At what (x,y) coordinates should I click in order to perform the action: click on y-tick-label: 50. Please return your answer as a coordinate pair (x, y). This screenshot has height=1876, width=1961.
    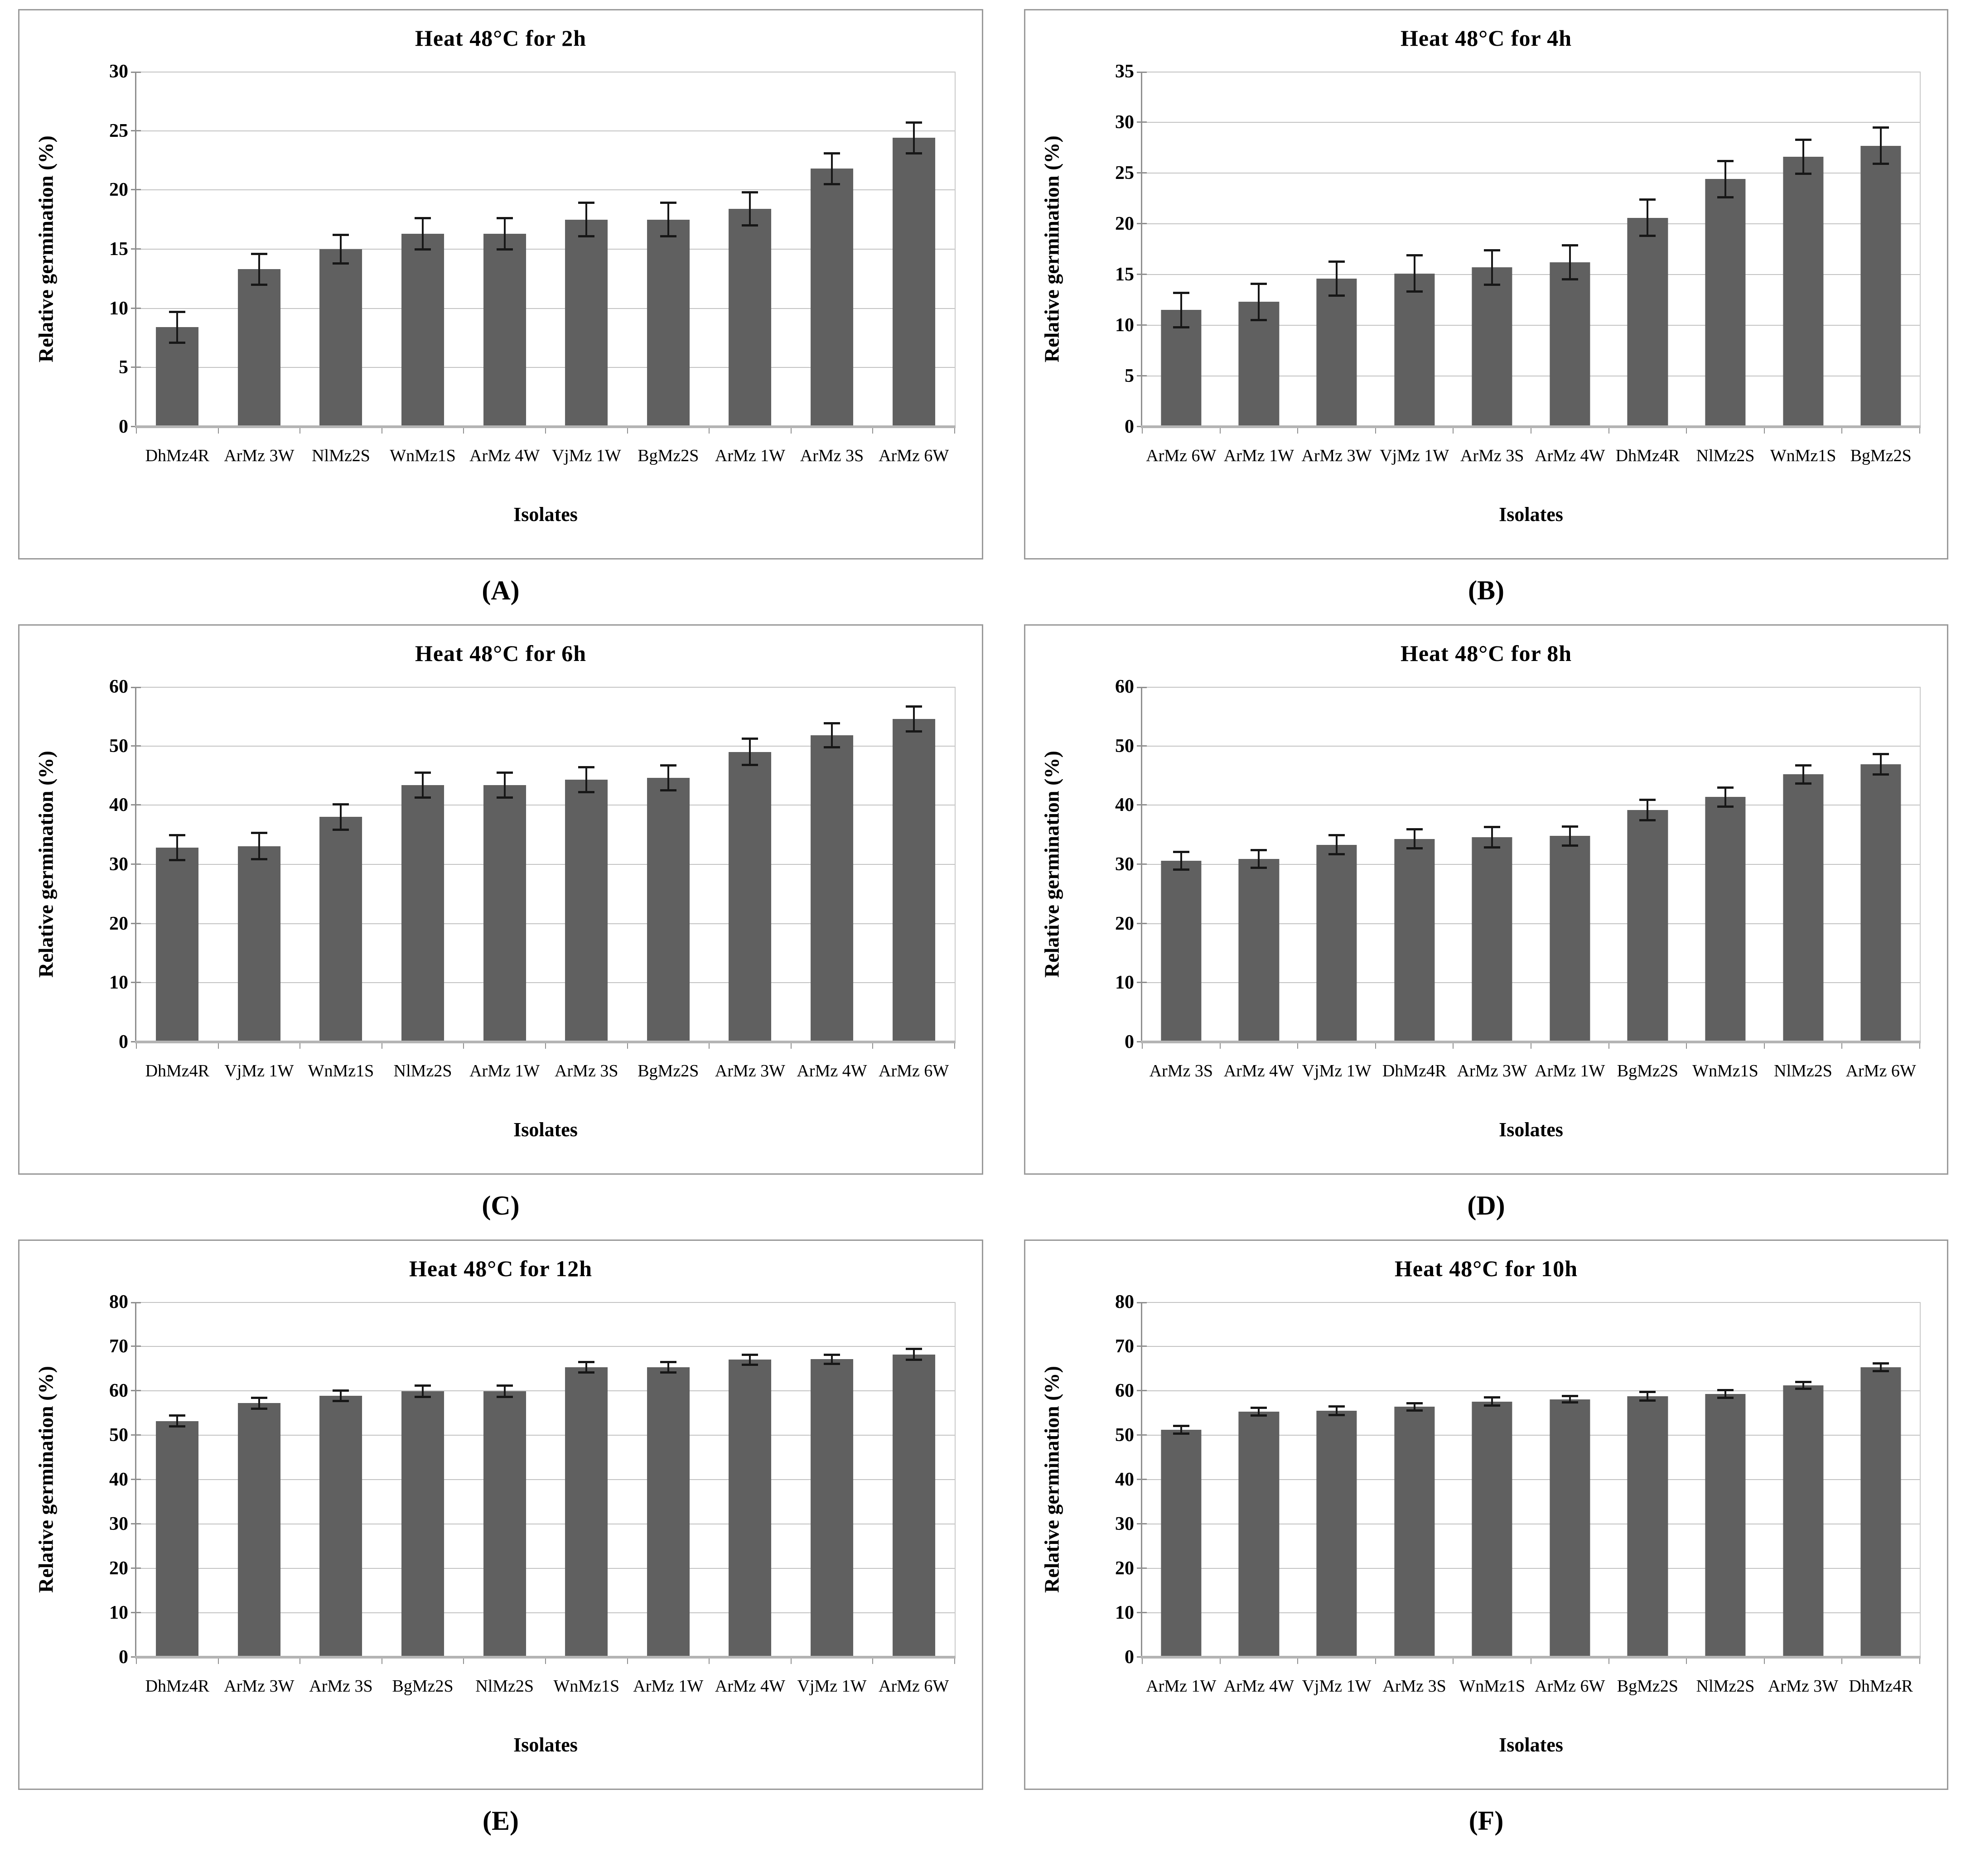
    Looking at the image, I should click on (118, 1435).